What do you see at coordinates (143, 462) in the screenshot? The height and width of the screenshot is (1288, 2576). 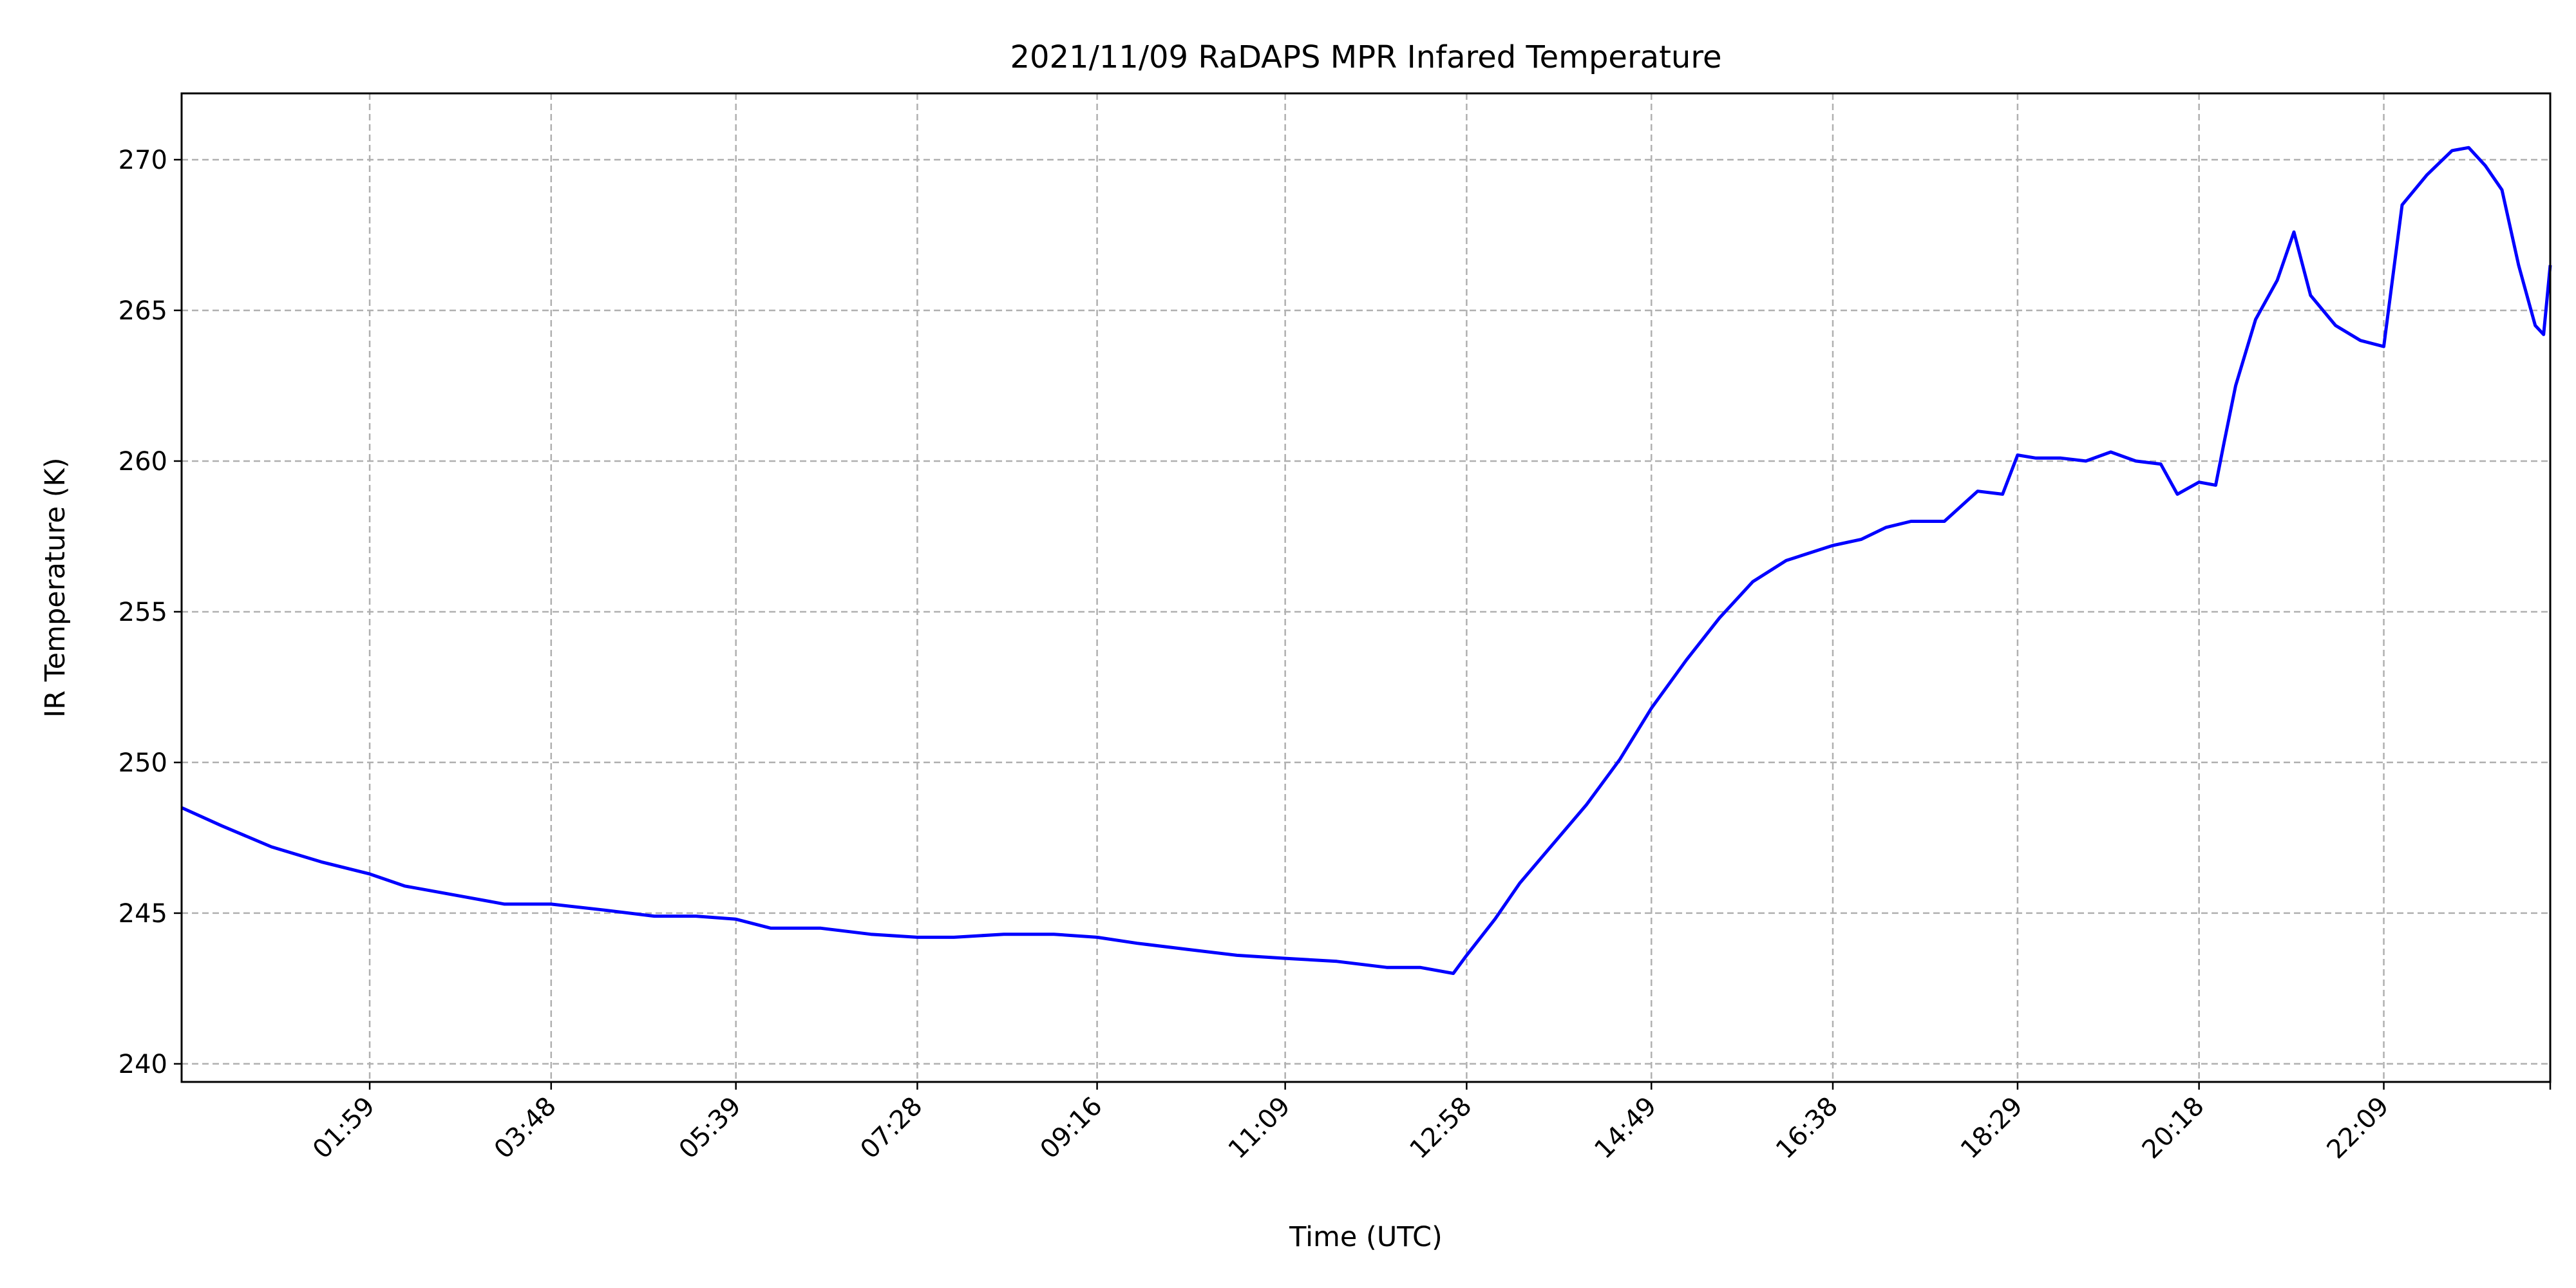 I see `y-tick-label: 260` at bounding box center [143, 462].